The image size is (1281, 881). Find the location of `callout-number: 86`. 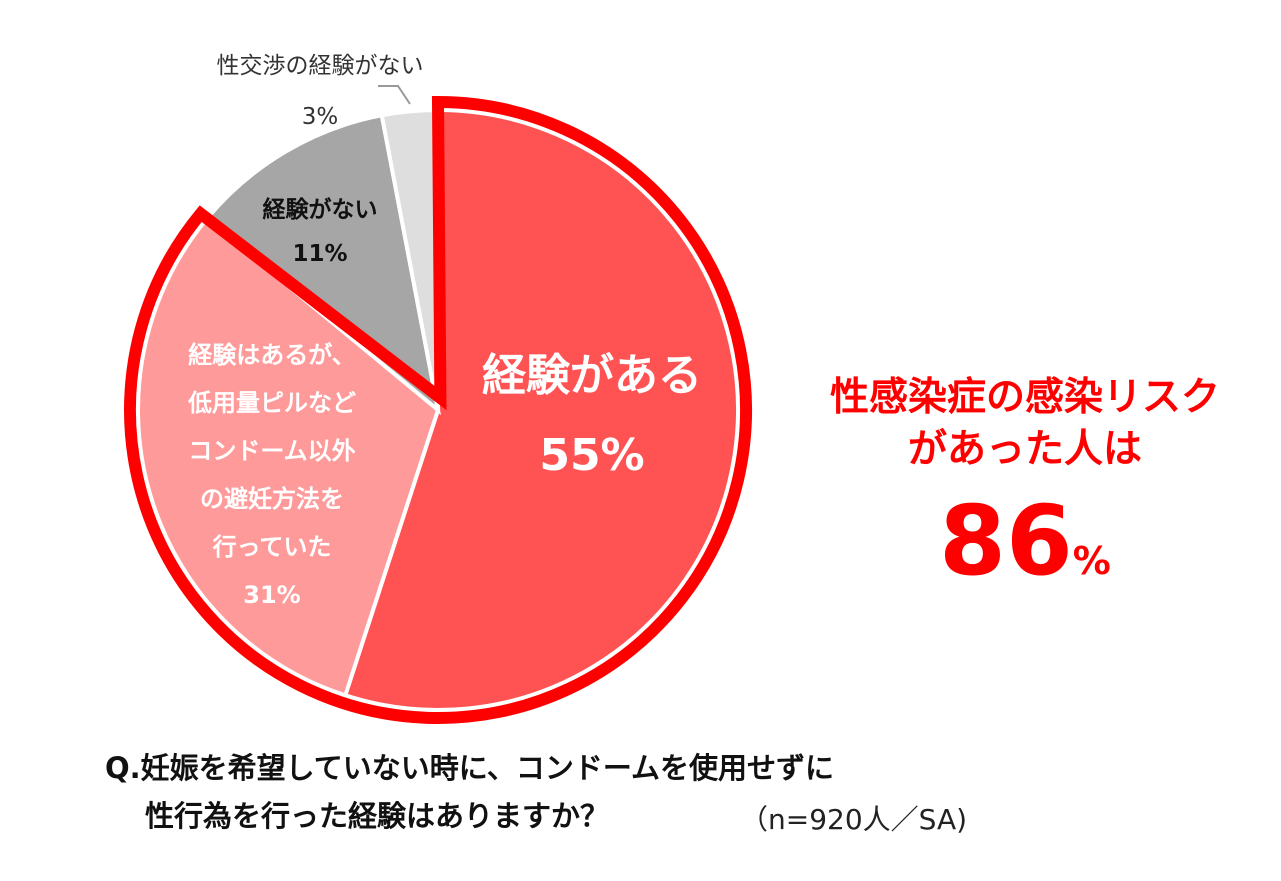

callout-number: 86 is located at coordinates (1006, 541).